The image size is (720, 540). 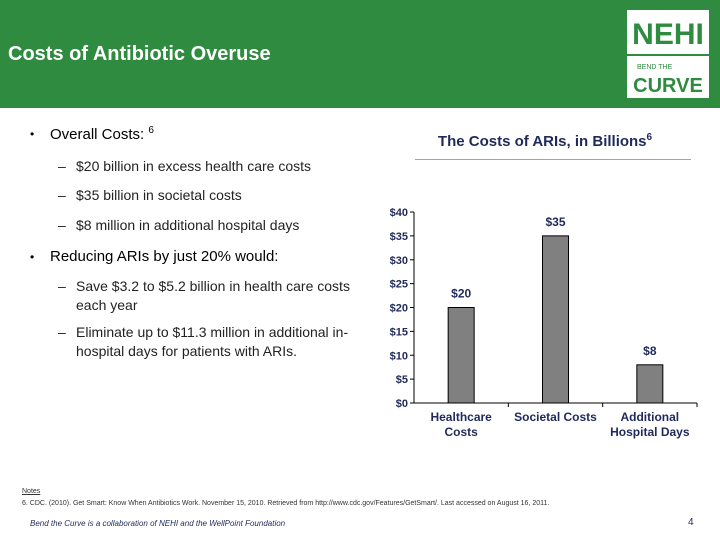 What do you see at coordinates (402, 380) in the screenshot?
I see `y-tick-label: $5` at bounding box center [402, 380].